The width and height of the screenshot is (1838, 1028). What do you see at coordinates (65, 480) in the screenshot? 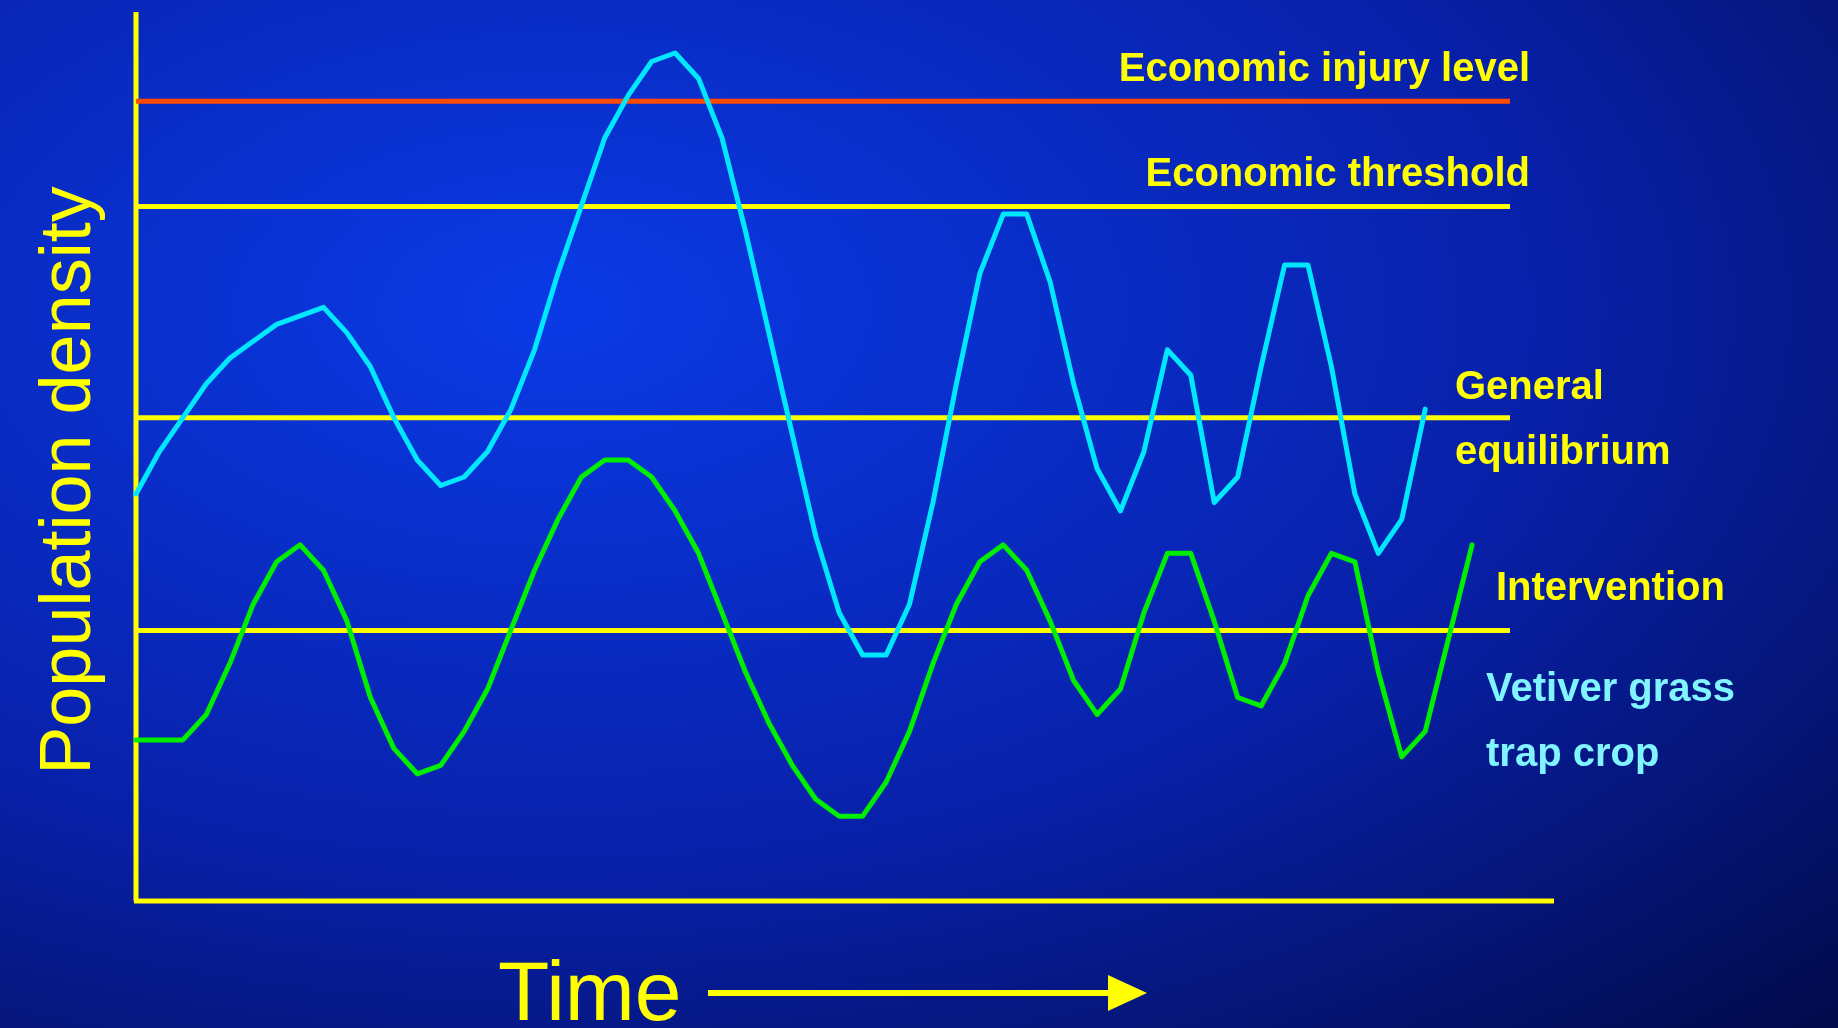
I see `y-axis-title: Population density` at bounding box center [65, 480].